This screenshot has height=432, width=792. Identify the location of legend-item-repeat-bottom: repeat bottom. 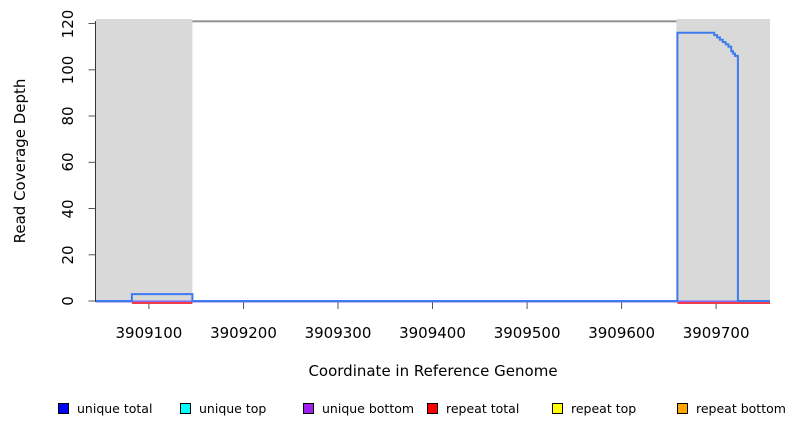
(731, 408).